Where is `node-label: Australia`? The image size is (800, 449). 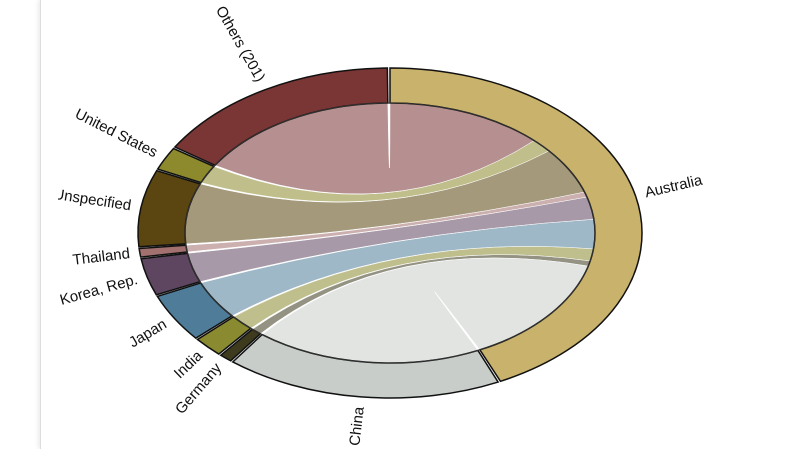 node-label: Australia is located at coordinates (673, 187).